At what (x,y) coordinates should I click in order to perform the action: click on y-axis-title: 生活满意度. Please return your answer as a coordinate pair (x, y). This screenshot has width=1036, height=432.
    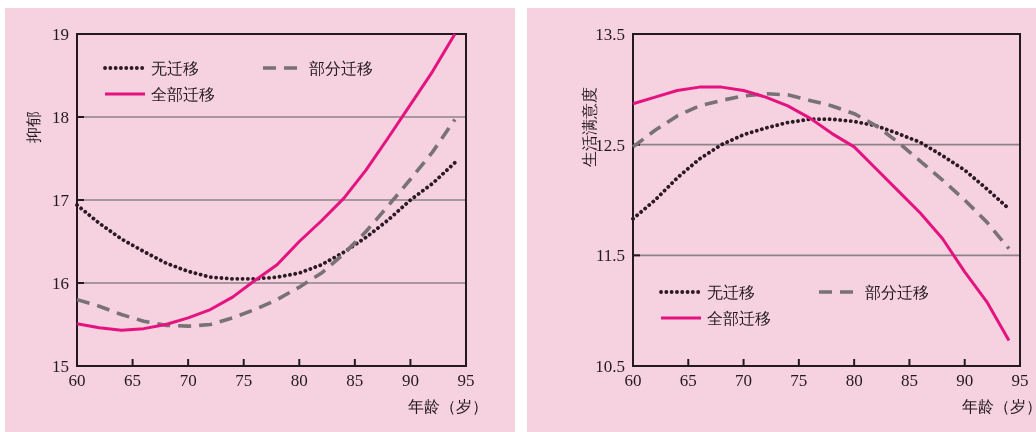
    Looking at the image, I should click on (589, 126).